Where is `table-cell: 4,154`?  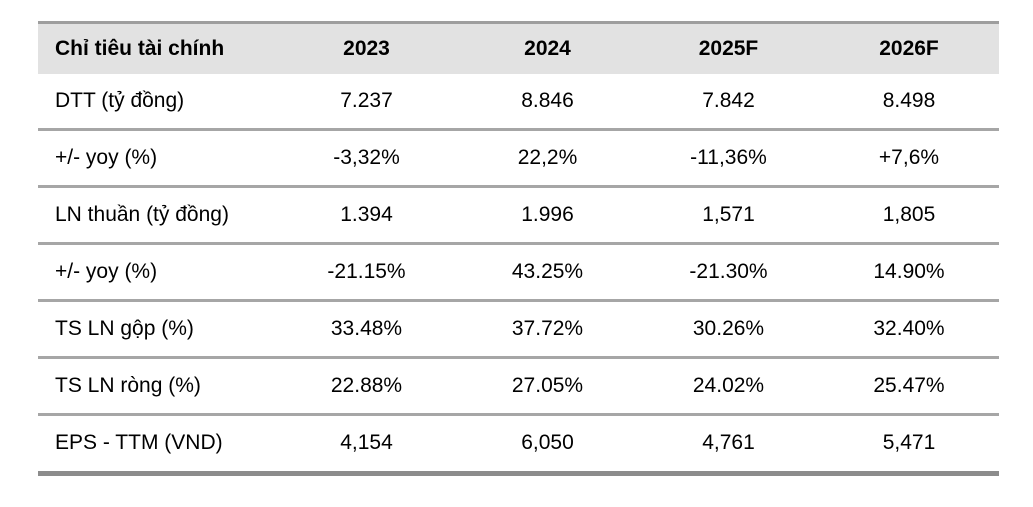
table-cell: 4,154 is located at coordinates (366, 443).